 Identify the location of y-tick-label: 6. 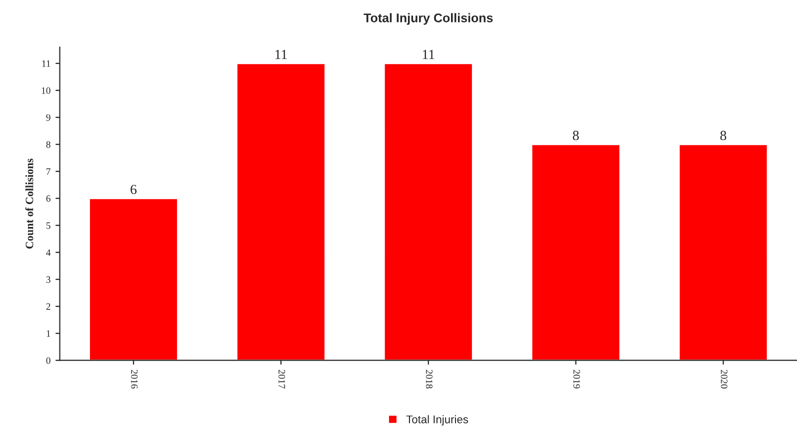
(48, 198).